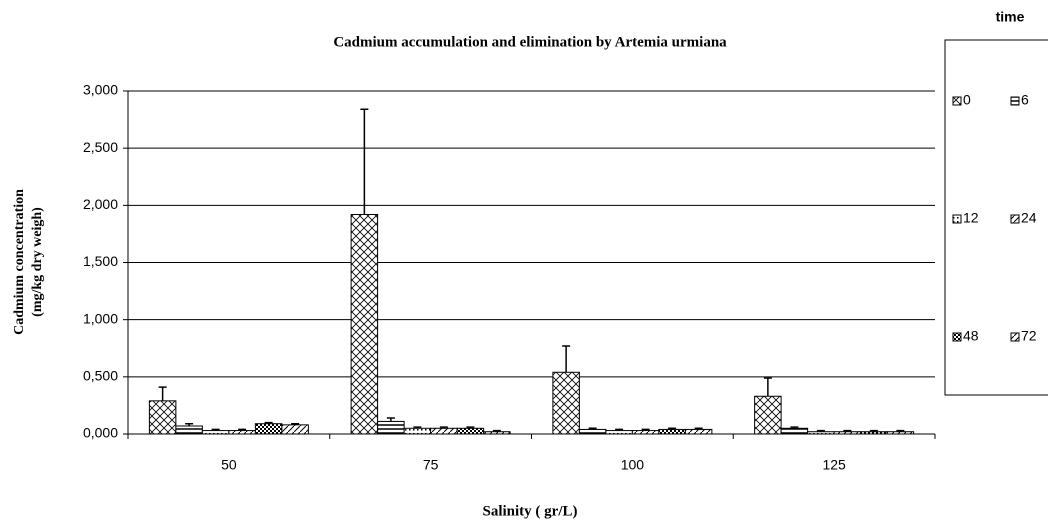 The image size is (1048, 527). Describe the element at coordinates (431, 465) in the screenshot. I see `x-tick-label: 75` at that location.